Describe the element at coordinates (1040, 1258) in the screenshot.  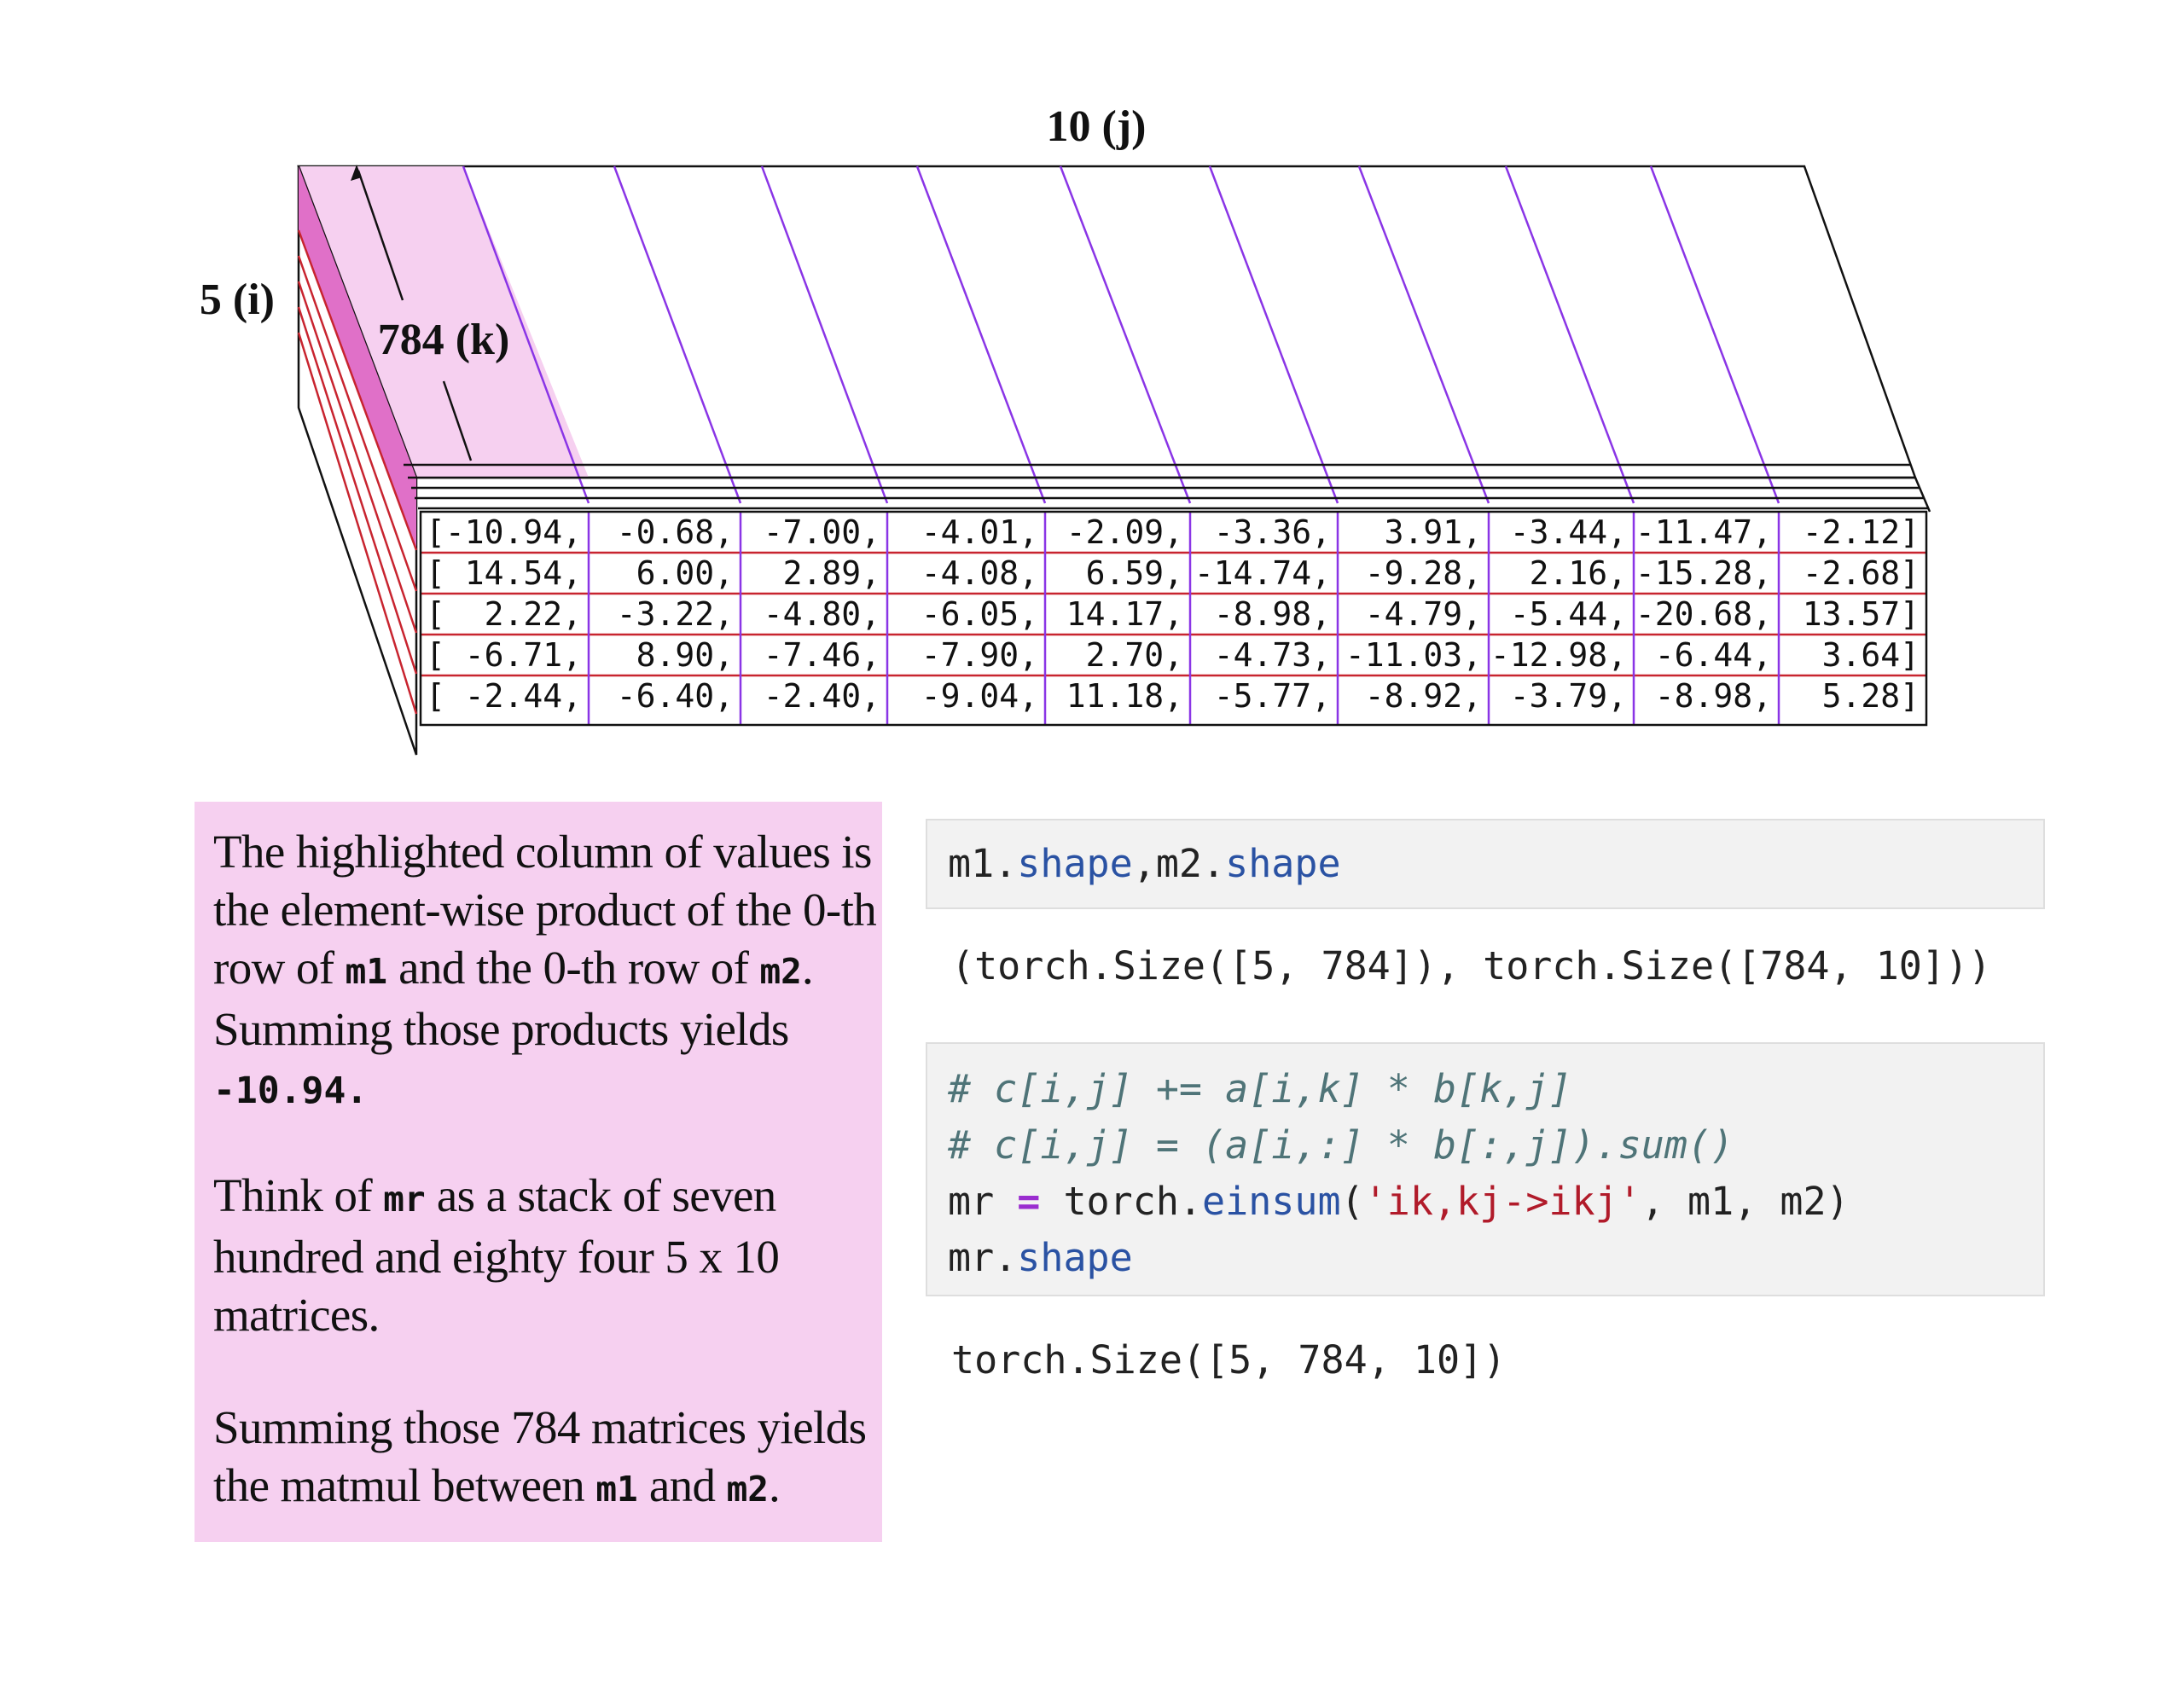
I see `code-shape-line: mr.shape` at that location.